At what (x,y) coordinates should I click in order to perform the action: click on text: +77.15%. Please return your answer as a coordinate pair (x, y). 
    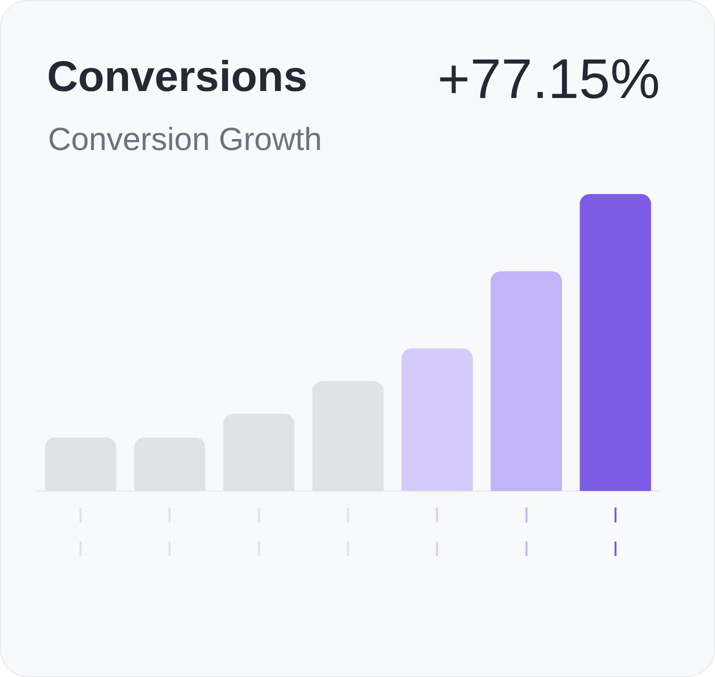
    Looking at the image, I should click on (548, 78).